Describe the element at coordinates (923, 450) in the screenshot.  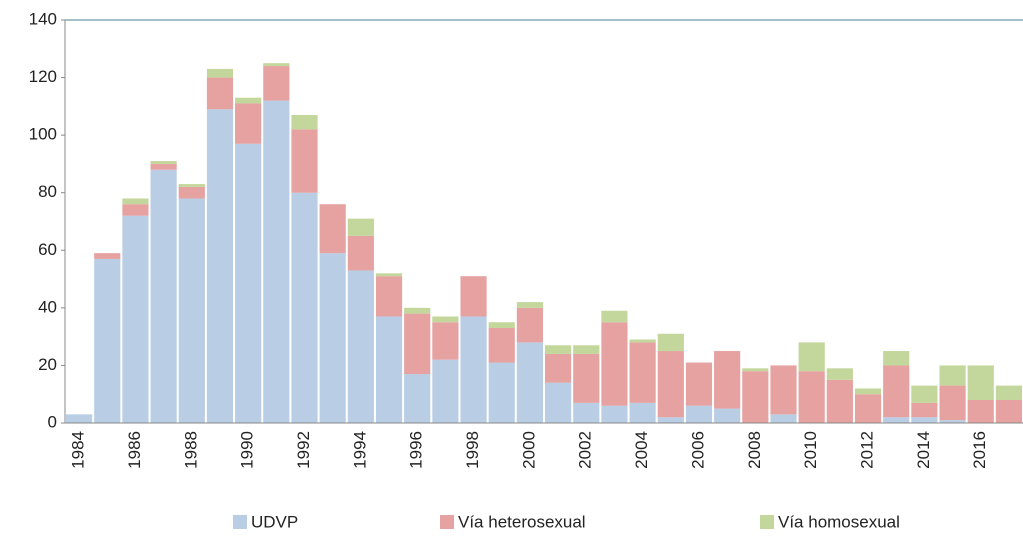
I see `x-tick-label: 2014` at that location.